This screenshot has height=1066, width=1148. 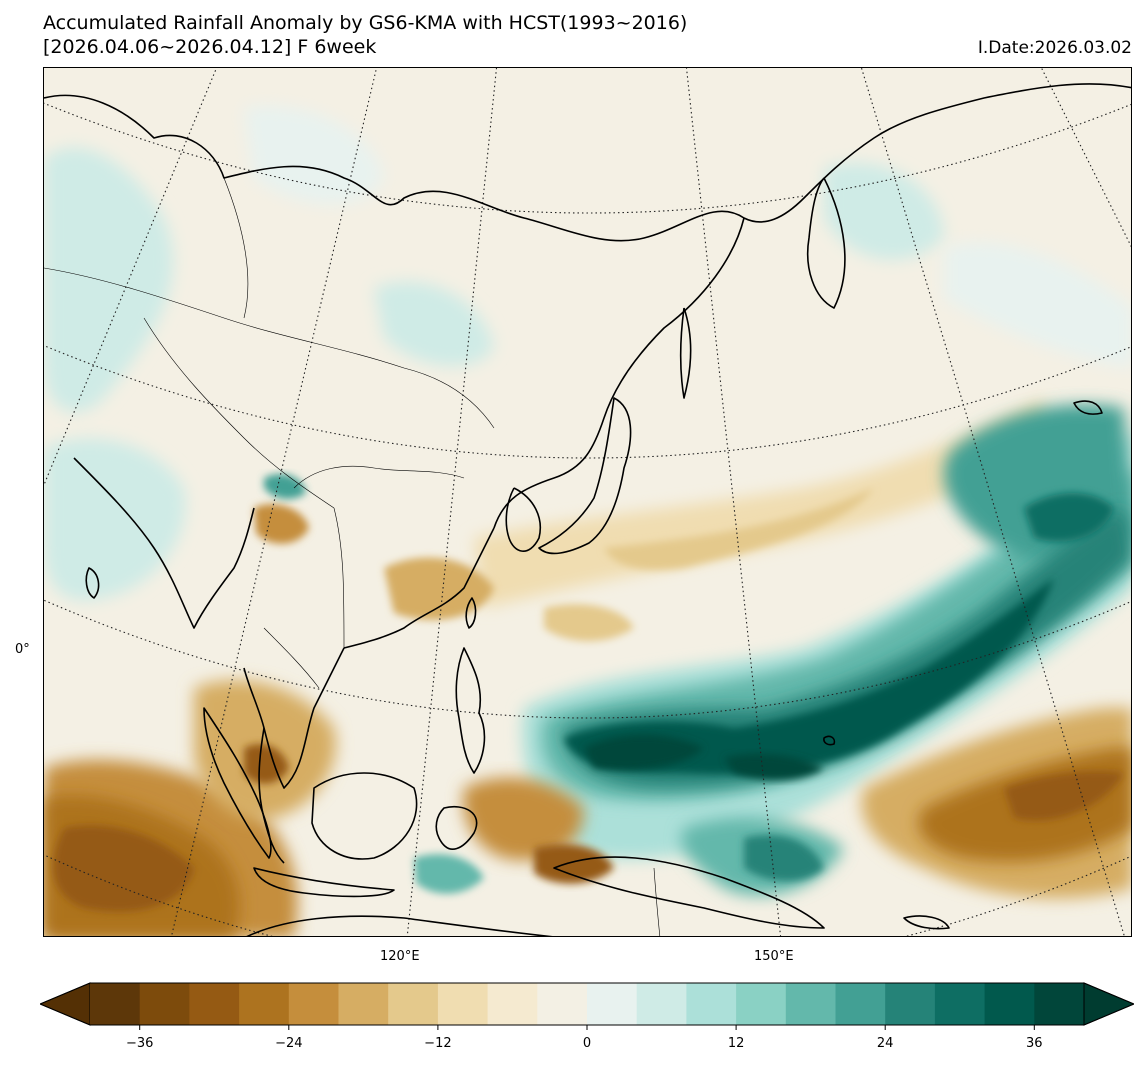 What do you see at coordinates (22, 649) in the screenshot?
I see `lat-label-0: 0°` at bounding box center [22, 649].